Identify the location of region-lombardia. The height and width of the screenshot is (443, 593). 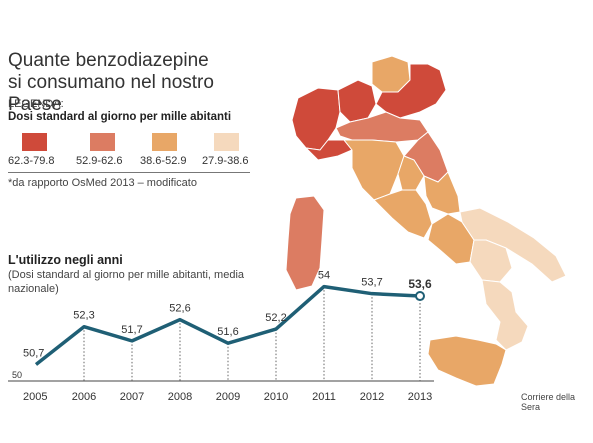
(357, 101).